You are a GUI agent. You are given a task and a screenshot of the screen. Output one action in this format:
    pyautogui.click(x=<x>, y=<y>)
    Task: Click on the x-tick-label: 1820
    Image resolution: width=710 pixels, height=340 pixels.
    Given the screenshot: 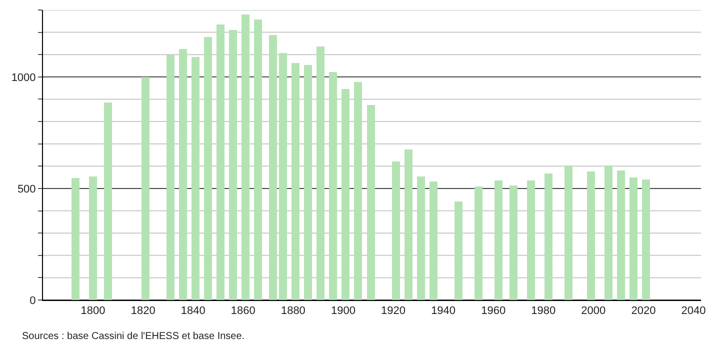 What is the action you would take?
    pyautogui.click(x=143, y=311)
    